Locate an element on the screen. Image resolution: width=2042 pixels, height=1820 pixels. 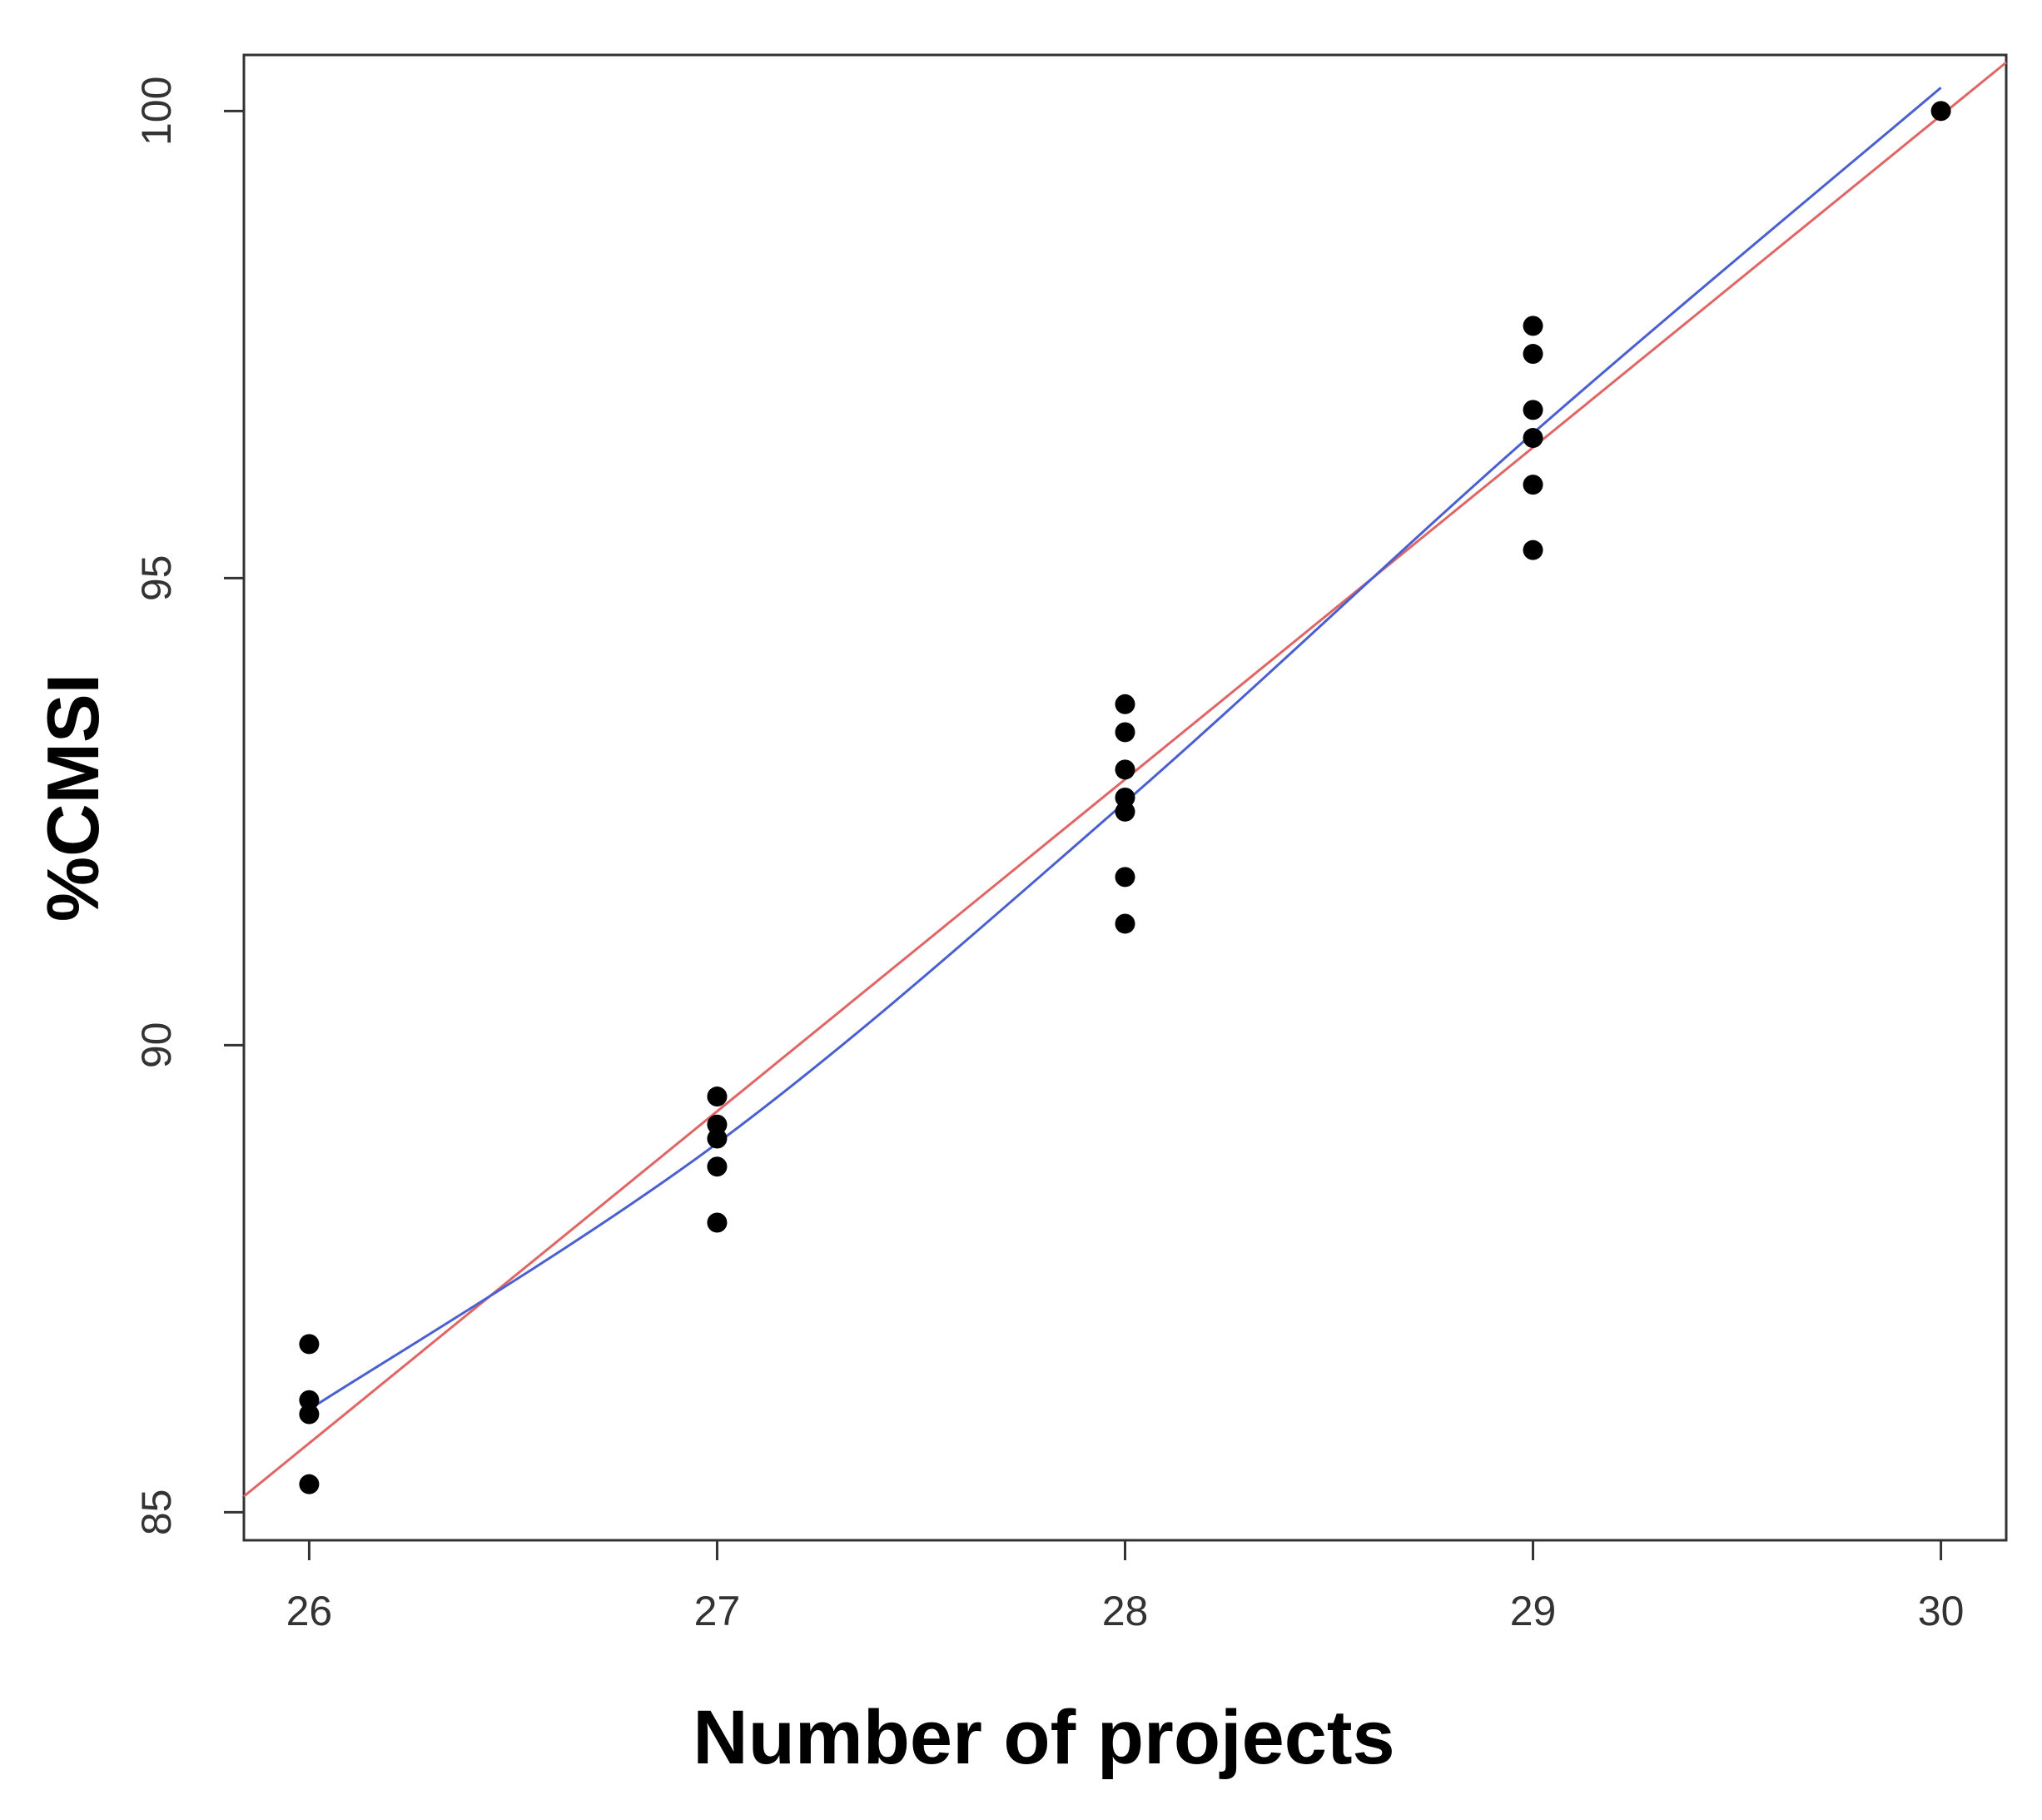
y-tick-label-95: 95 is located at coordinates (157, 578).